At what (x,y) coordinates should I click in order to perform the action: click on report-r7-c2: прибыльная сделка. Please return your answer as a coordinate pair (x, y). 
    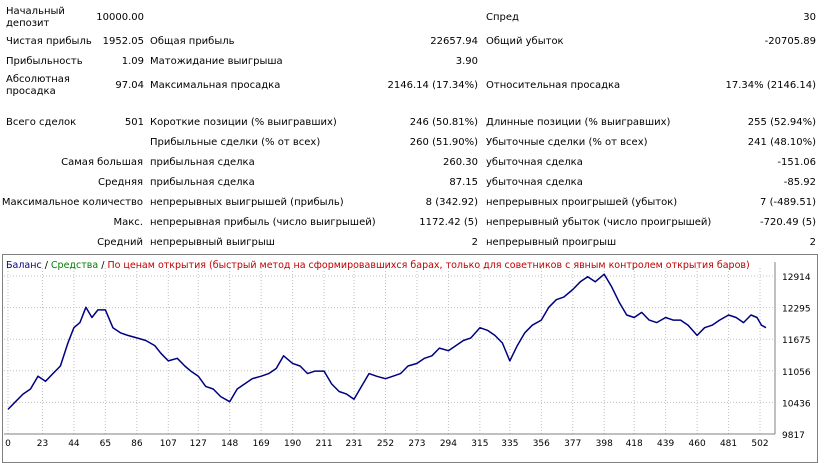
    Looking at the image, I should click on (202, 182).